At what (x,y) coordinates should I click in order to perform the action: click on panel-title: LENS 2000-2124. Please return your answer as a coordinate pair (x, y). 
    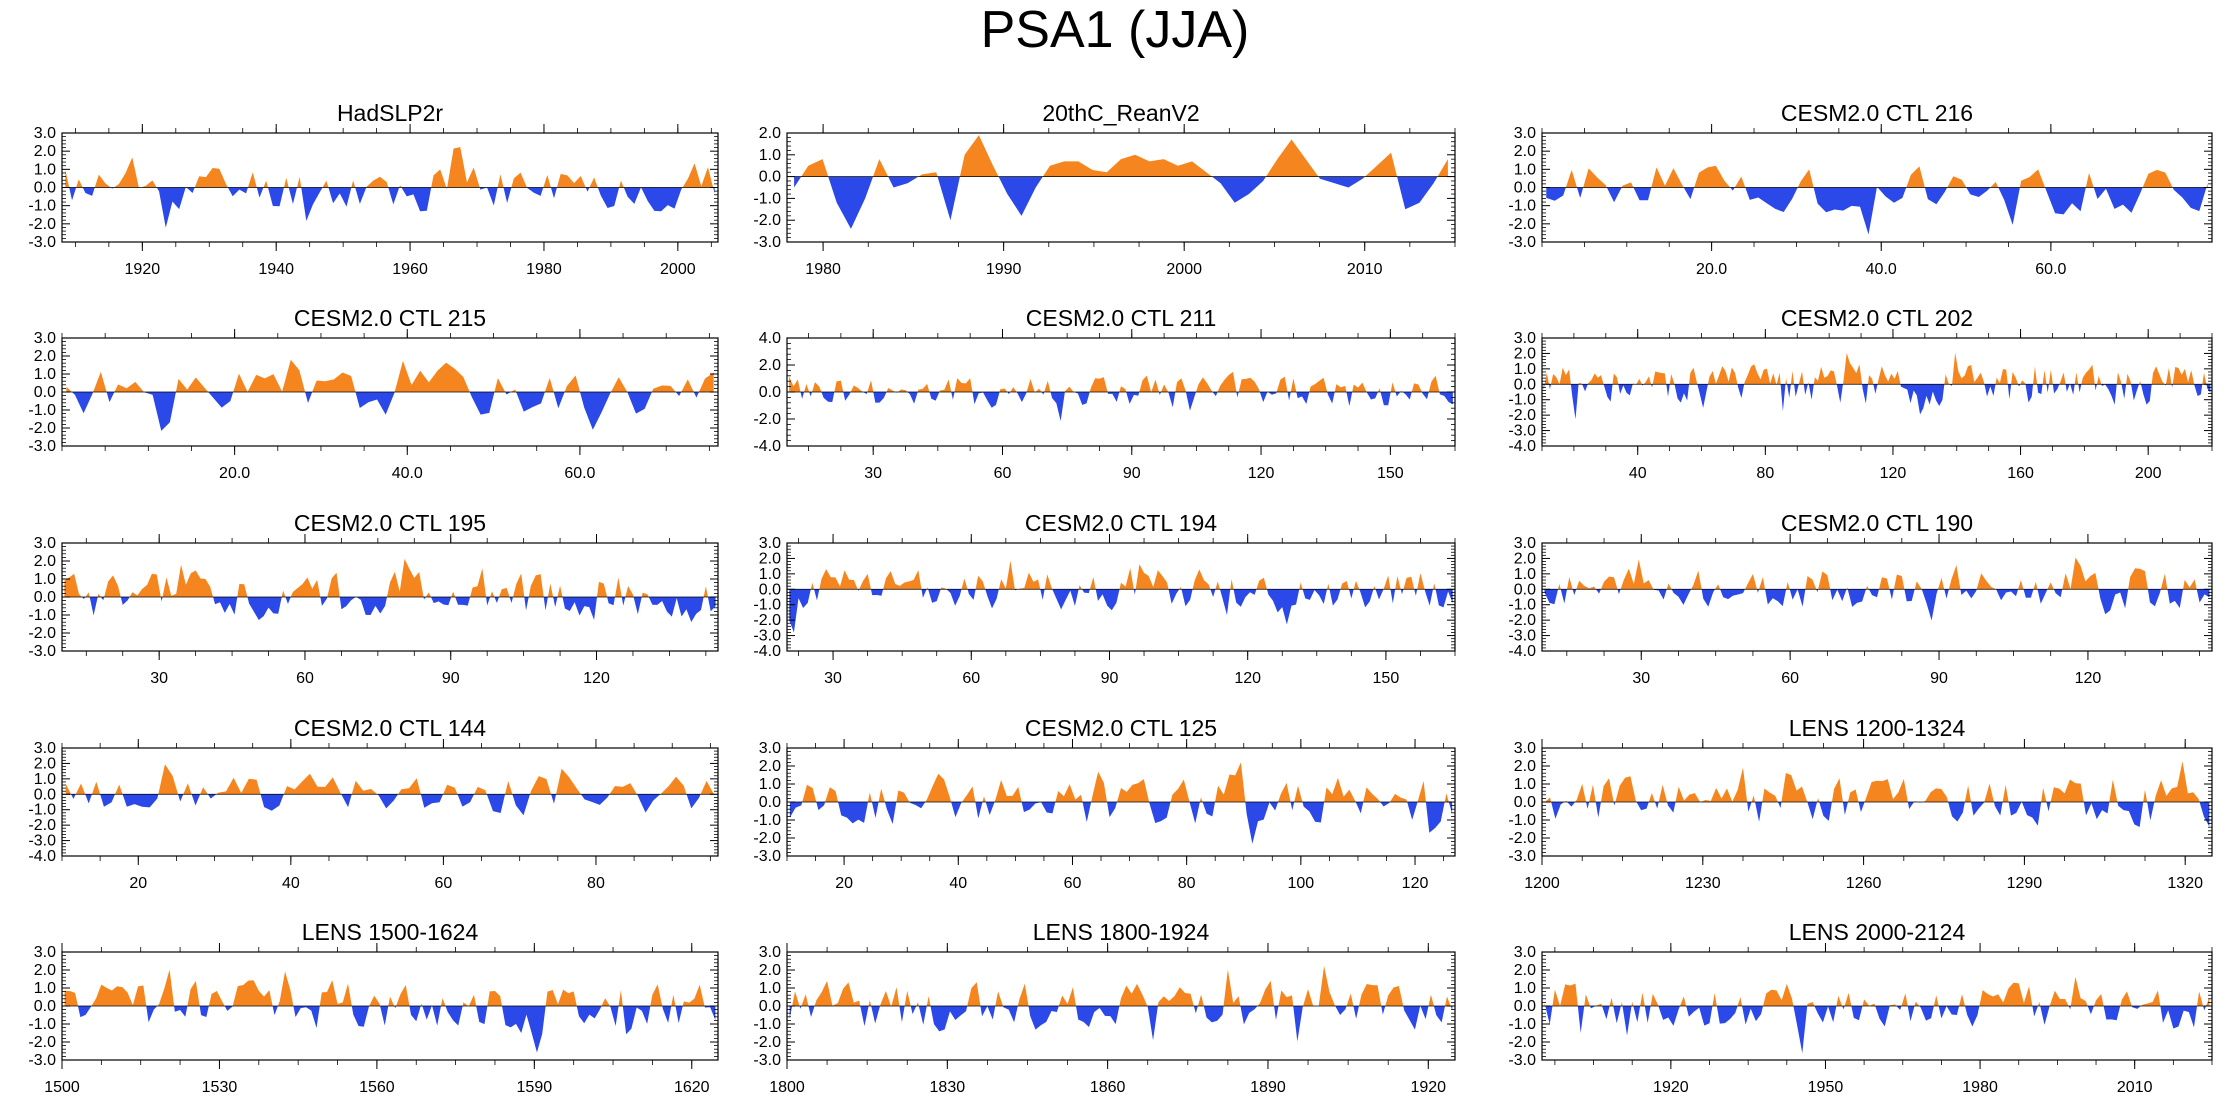
    Looking at the image, I should click on (1877, 932).